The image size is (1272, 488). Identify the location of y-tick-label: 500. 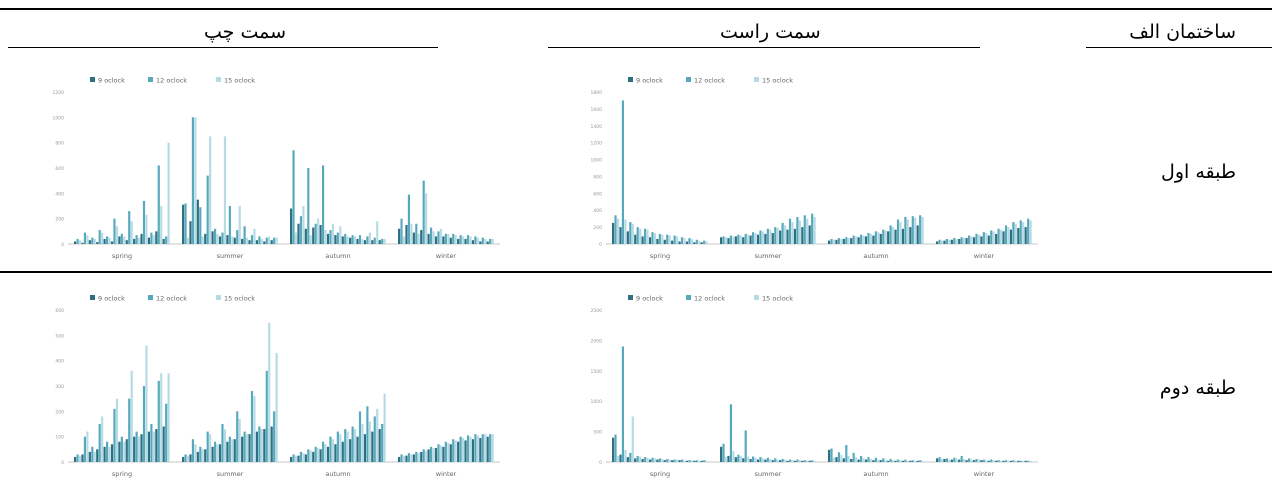
(59, 336).